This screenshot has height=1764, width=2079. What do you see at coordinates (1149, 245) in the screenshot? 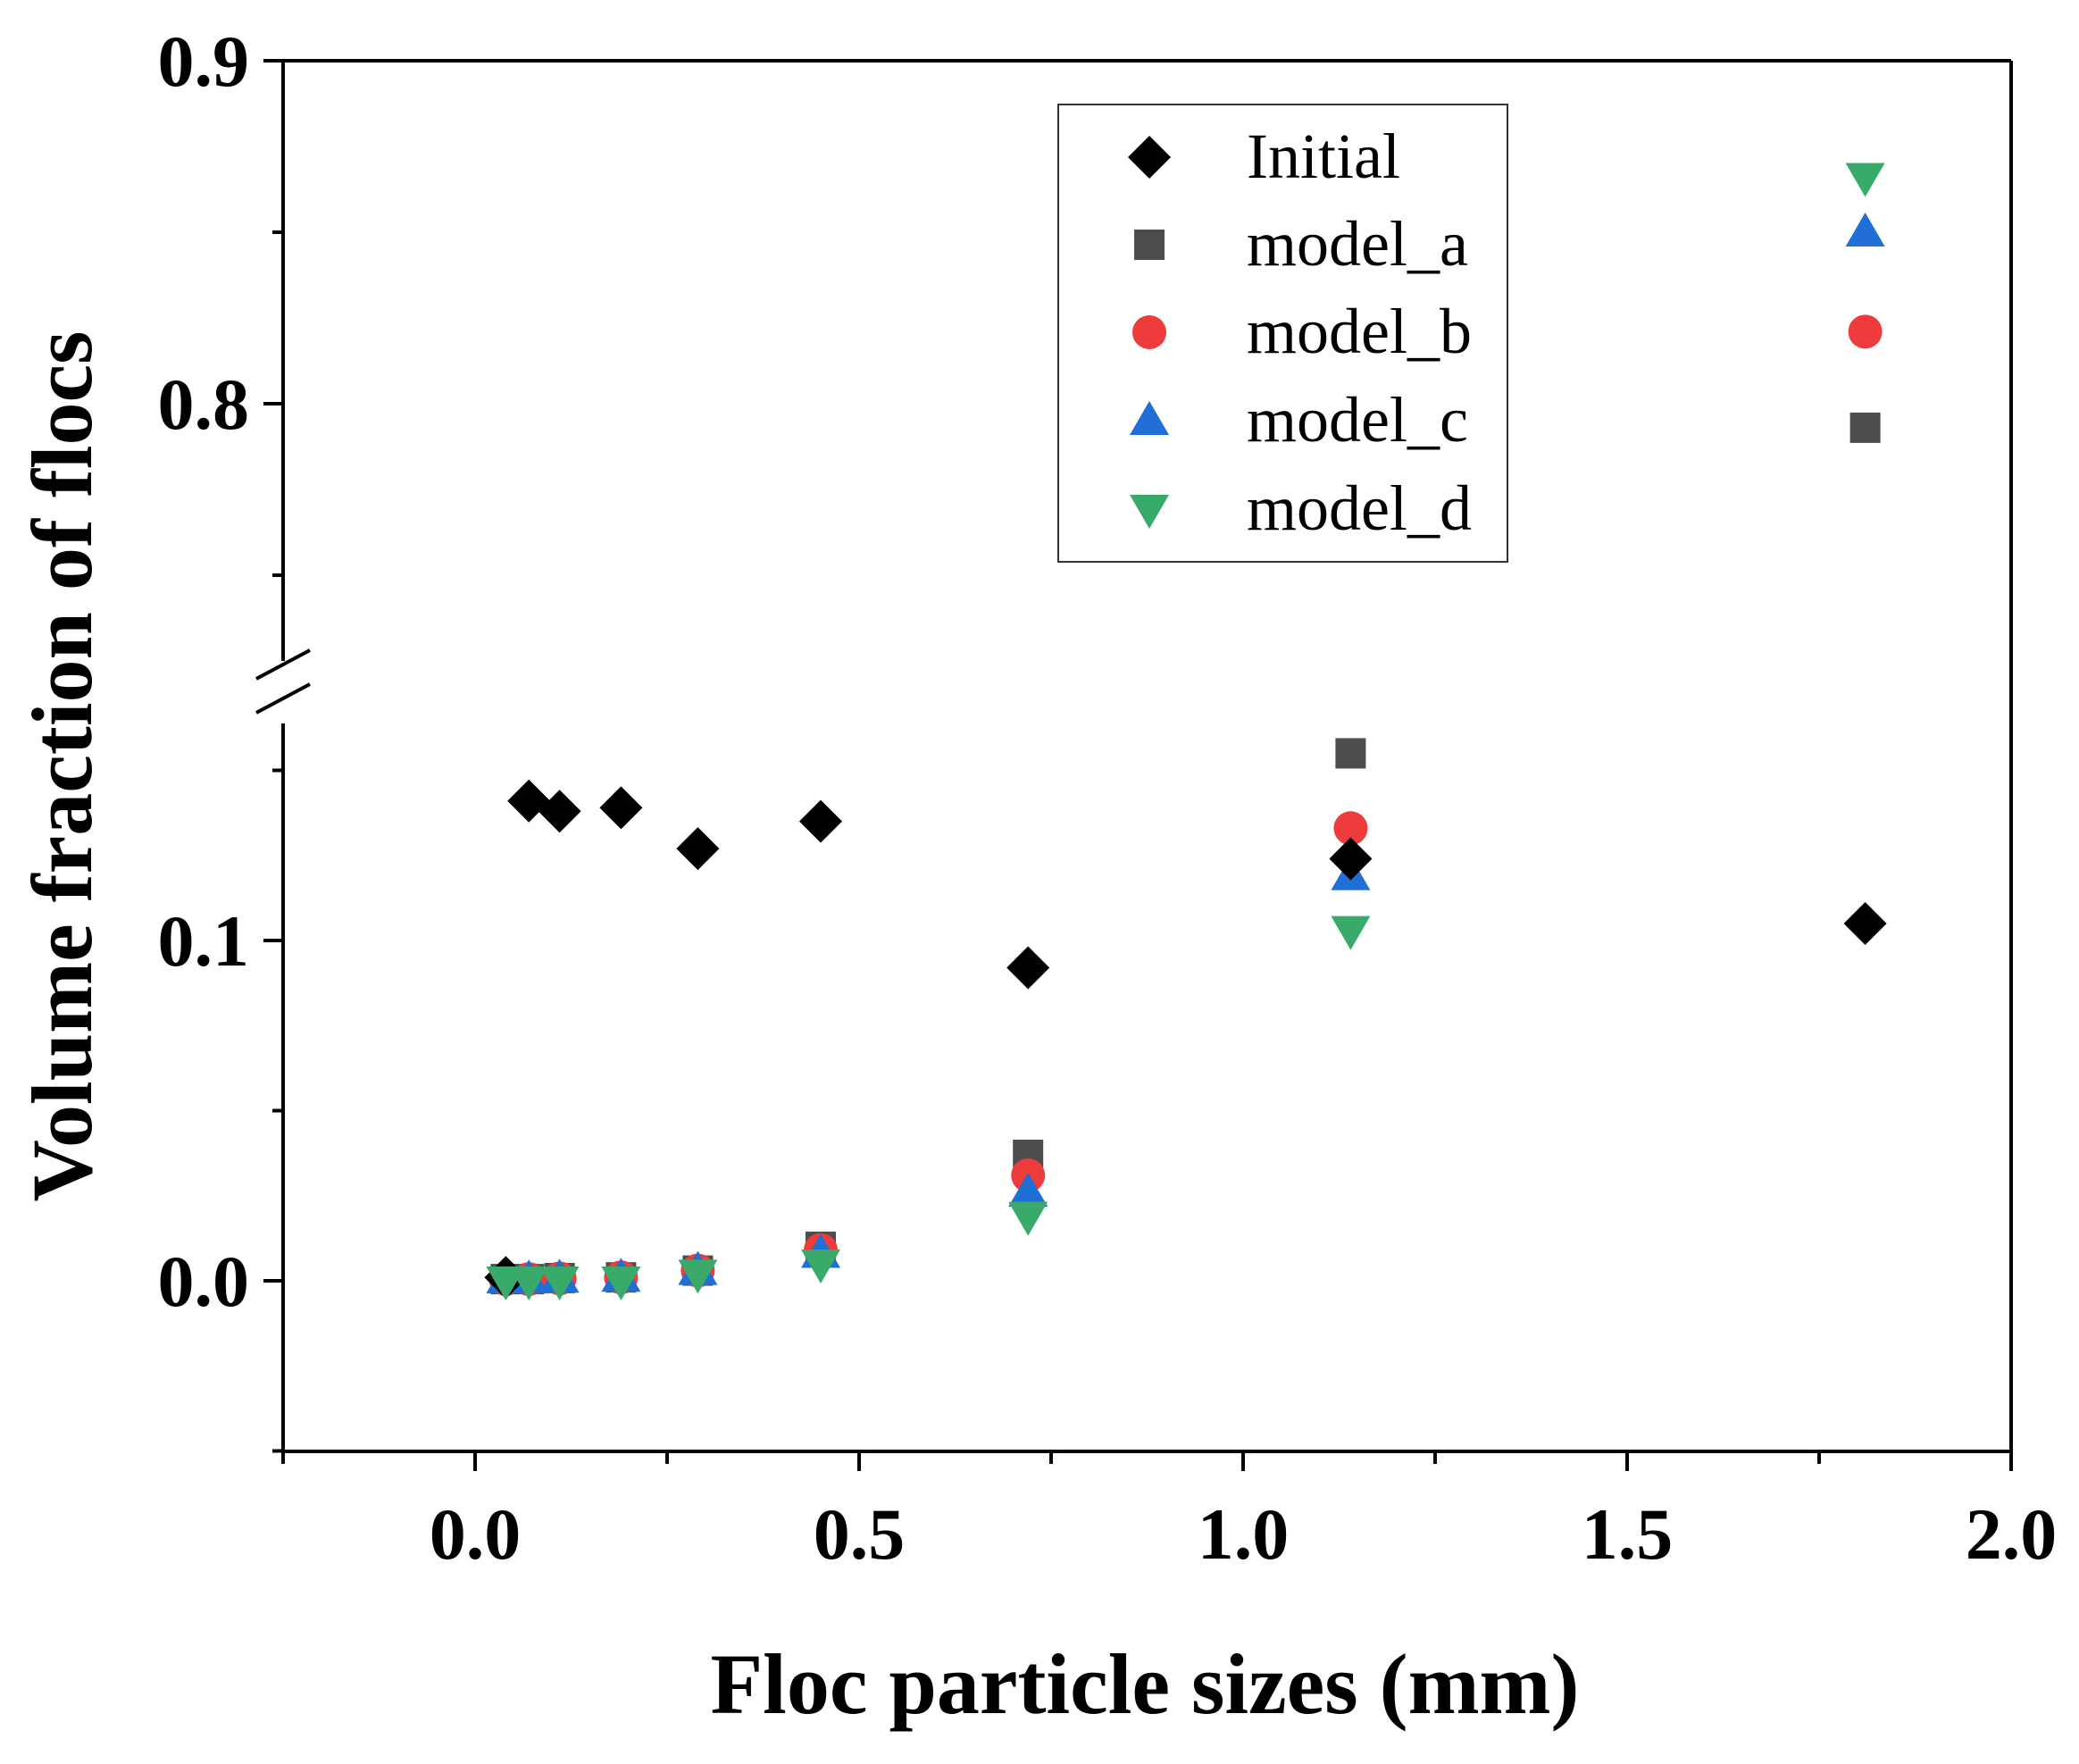
I see `legend-model-a-marker` at bounding box center [1149, 245].